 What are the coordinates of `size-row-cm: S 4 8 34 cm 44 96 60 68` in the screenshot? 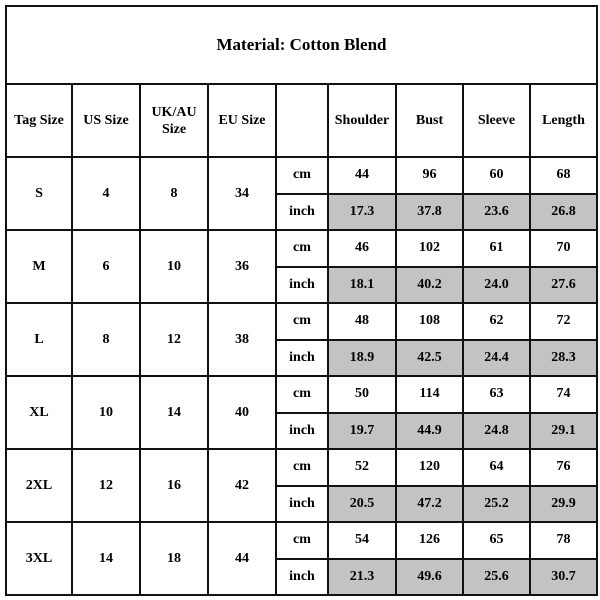 It's located at (301, 193).